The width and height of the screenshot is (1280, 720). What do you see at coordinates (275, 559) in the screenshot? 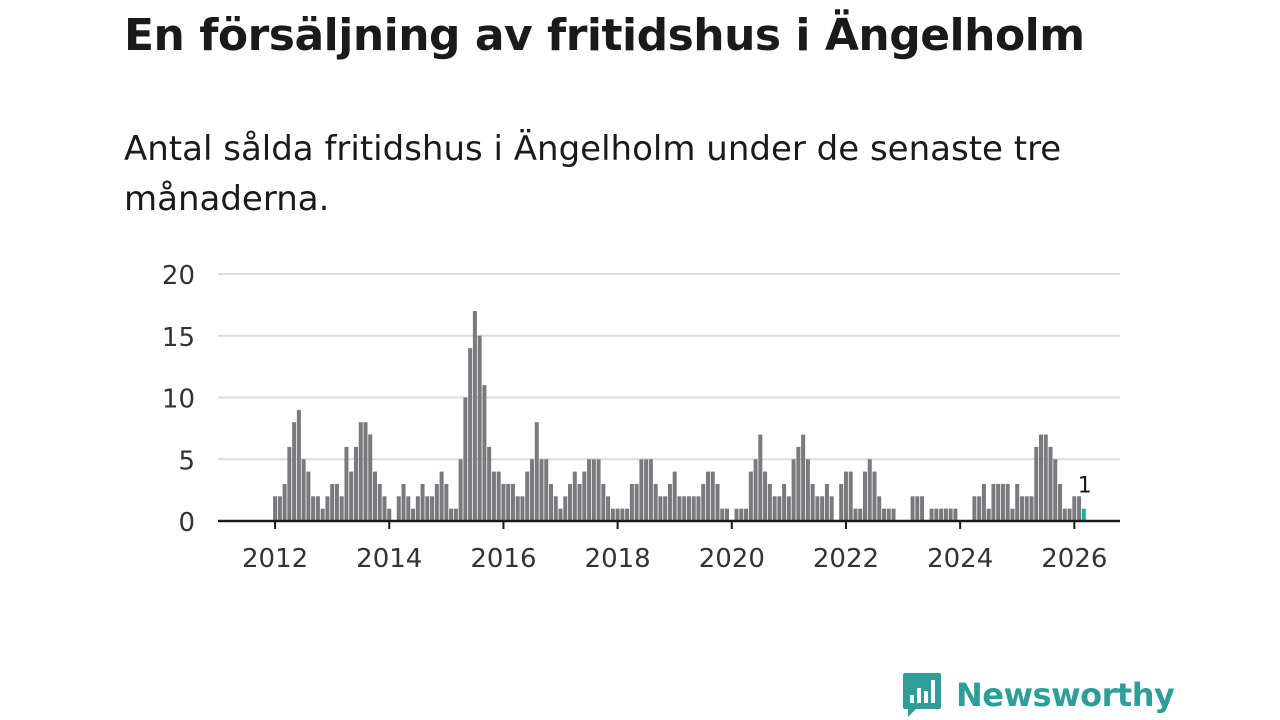
I see `x-tick-label: 2012` at bounding box center [275, 559].